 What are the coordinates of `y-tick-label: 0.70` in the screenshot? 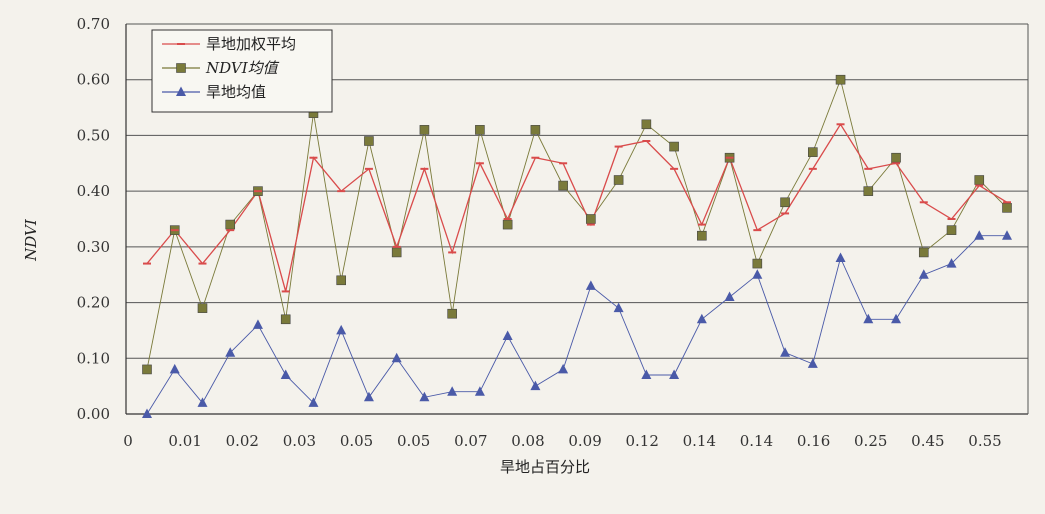 It's located at (93, 24).